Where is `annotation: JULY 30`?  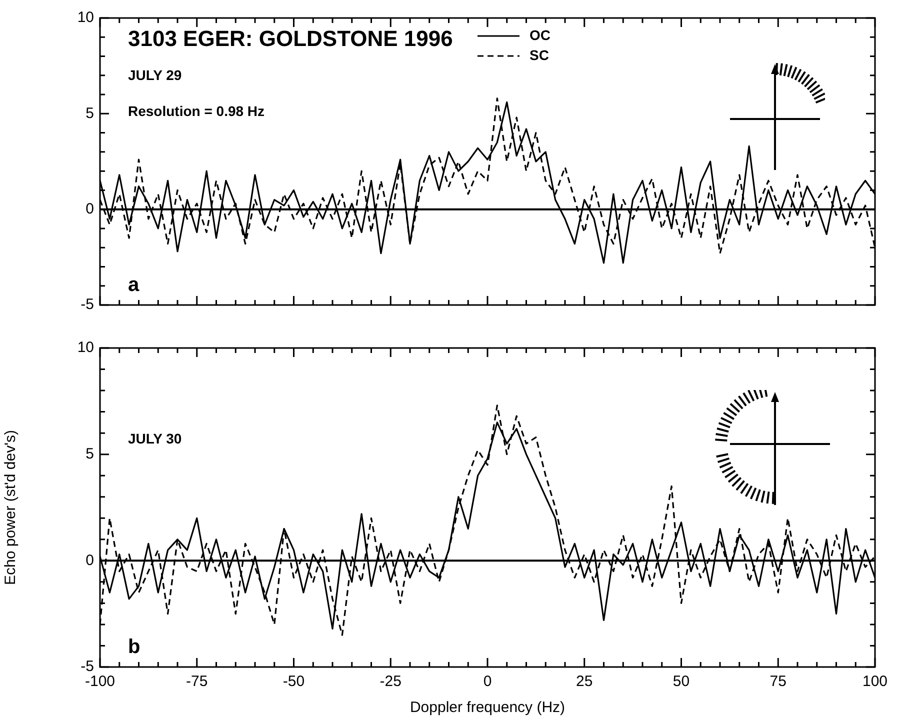
annotation: JULY 30 is located at coordinates (155, 438).